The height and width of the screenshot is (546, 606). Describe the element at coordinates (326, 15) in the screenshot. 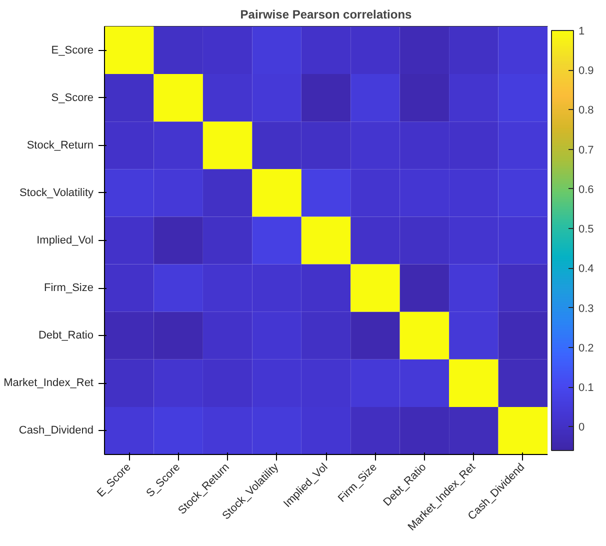

I see `chart-title: Pairwise Pearson correlations` at that location.